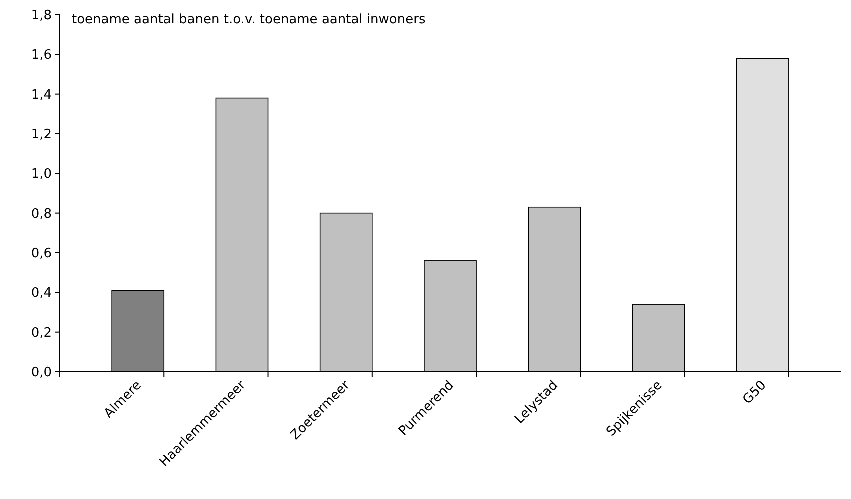  I want to click on y-tick-label: 1,2, so click(41, 135).